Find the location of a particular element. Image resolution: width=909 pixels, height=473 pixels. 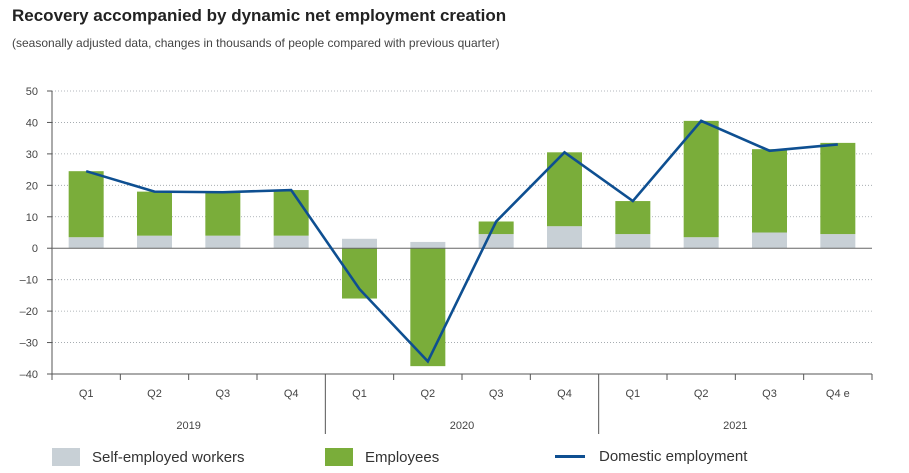

legend-swatch-employees is located at coordinates (339, 457).